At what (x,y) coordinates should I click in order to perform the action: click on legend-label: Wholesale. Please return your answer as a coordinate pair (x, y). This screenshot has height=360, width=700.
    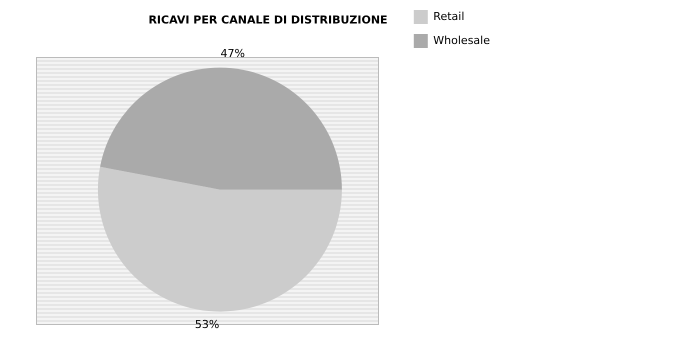
    Looking at the image, I should click on (461, 40).